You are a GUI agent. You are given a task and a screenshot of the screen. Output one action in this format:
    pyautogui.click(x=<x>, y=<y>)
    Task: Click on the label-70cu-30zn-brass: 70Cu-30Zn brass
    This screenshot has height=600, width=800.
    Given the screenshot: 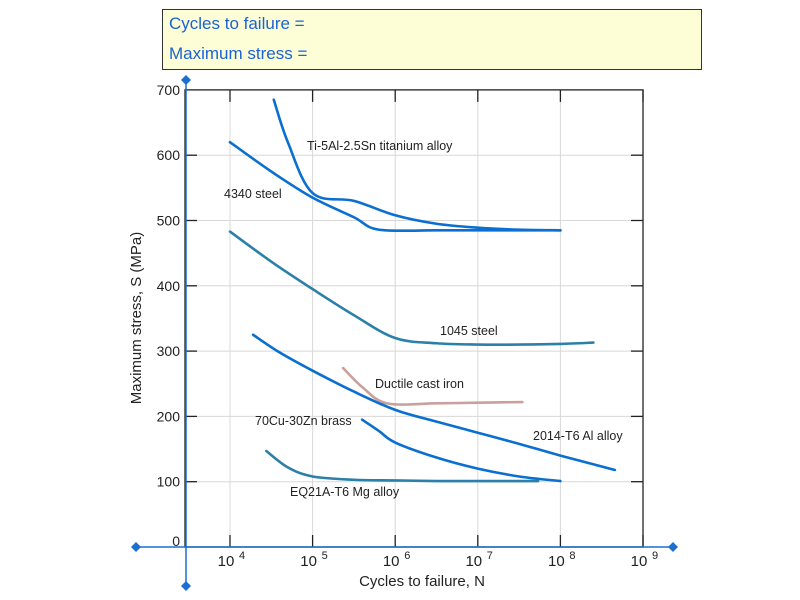 What is the action you would take?
    pyautogui.click(x=303, y=421)
    